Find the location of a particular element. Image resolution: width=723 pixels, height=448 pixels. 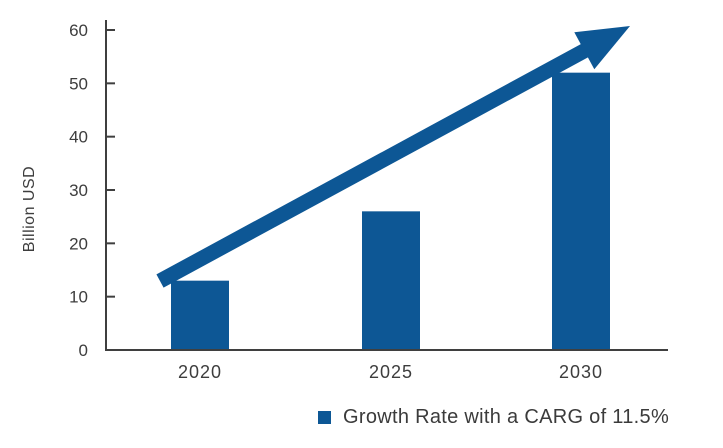

y-tick-label-20: 20 is located at coordinates (78, 243).